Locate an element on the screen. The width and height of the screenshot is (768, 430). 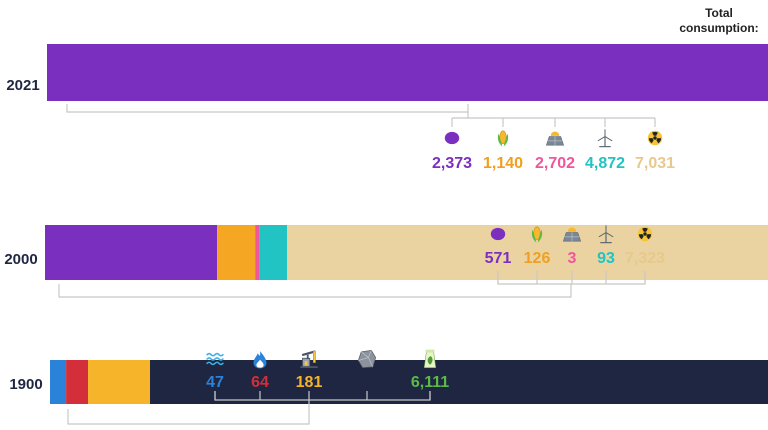
bar-2000-nuclear is located at coordinates (527, 252).